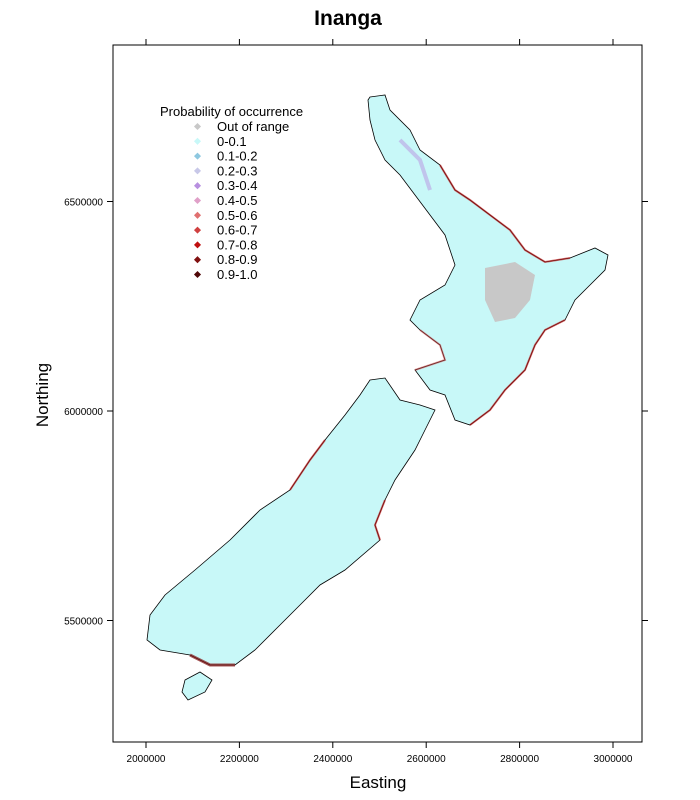 The image size is (700, 800). I want to click on legend-label: Out of range, so click(253, 126).